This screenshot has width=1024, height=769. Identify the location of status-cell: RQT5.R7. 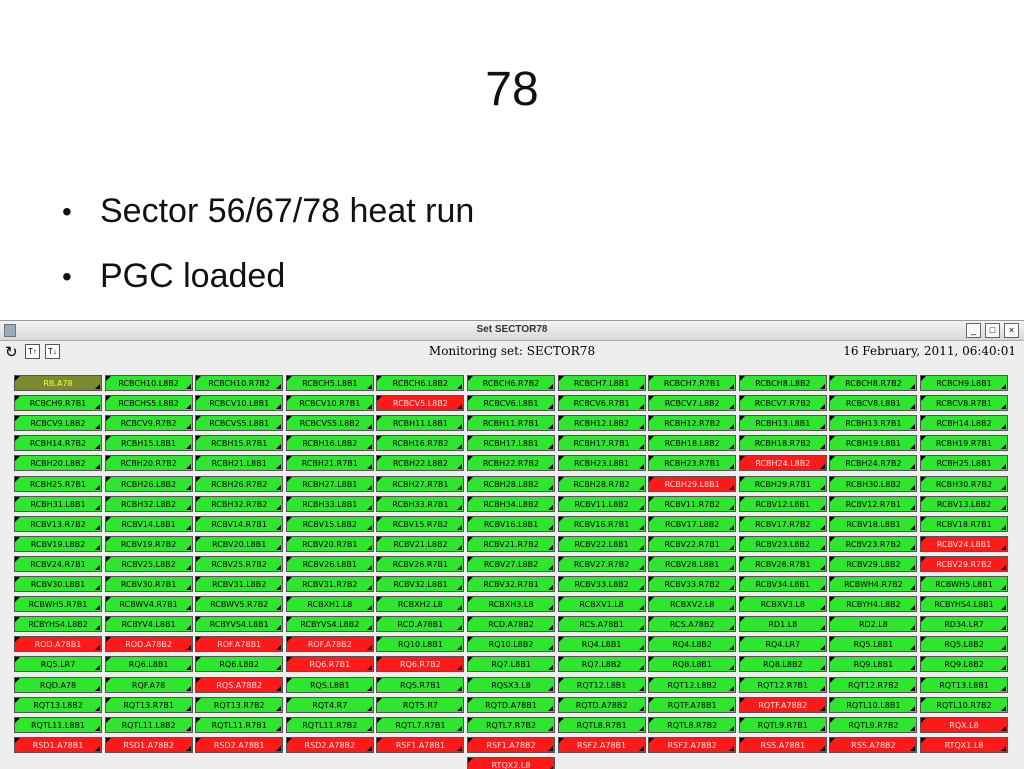
(420, 704).